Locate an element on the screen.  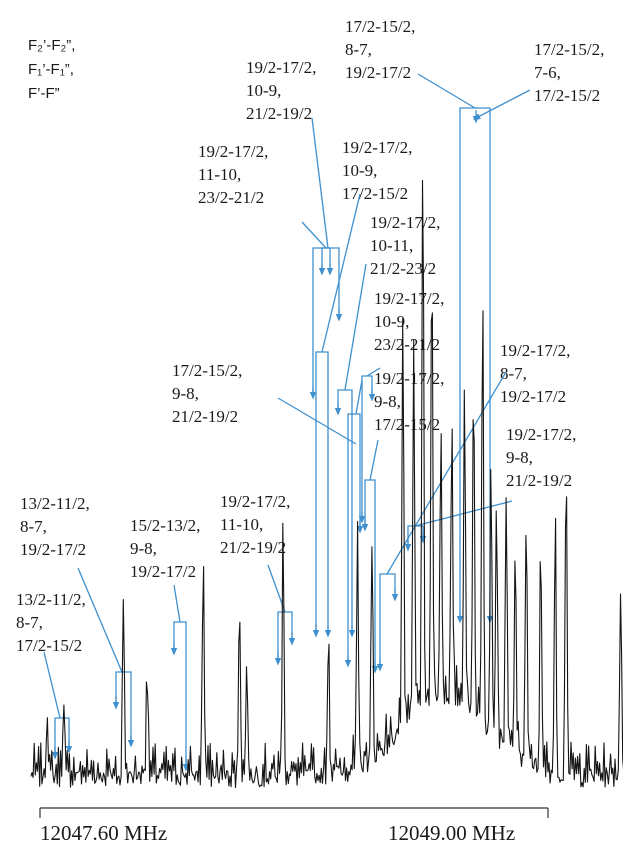
legend-line-3: F’-F” is located at coordinates (44, 93).